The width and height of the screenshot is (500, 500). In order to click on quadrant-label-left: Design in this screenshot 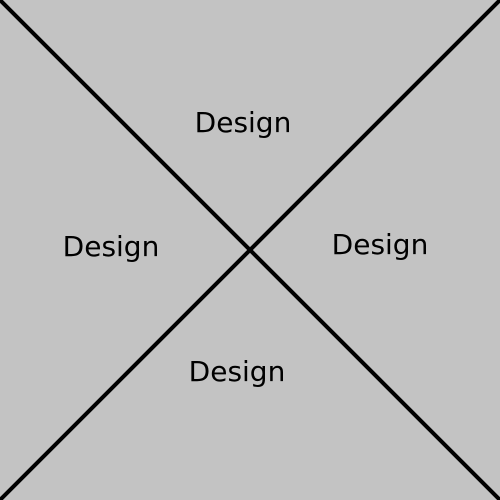, I will do `click(111, 246)`.